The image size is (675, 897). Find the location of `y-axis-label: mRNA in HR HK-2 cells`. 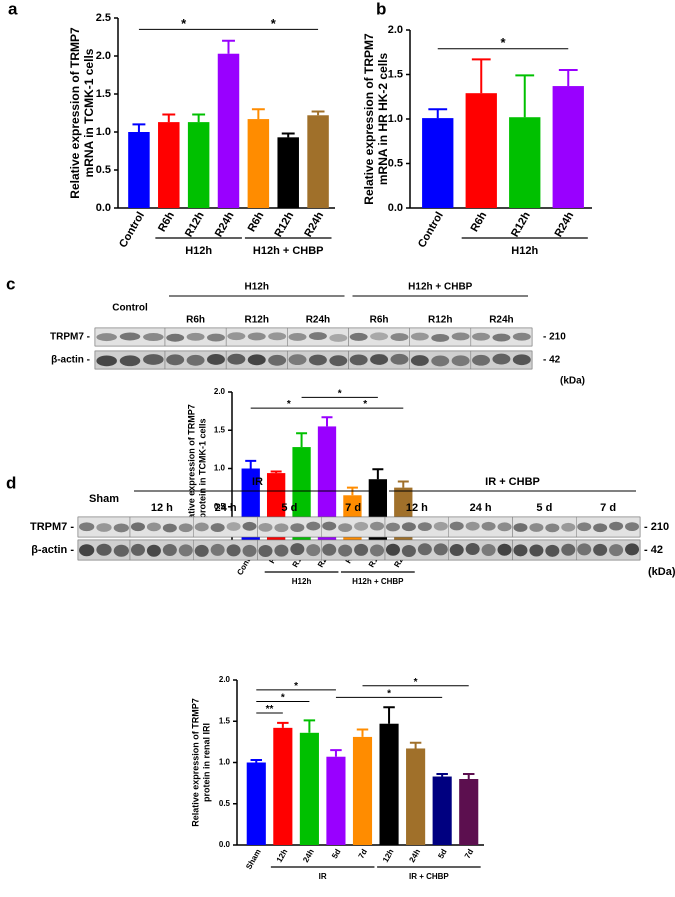

y-axis-label: mRNA in HR HK-2 cells is located at coordinates (383, 119).